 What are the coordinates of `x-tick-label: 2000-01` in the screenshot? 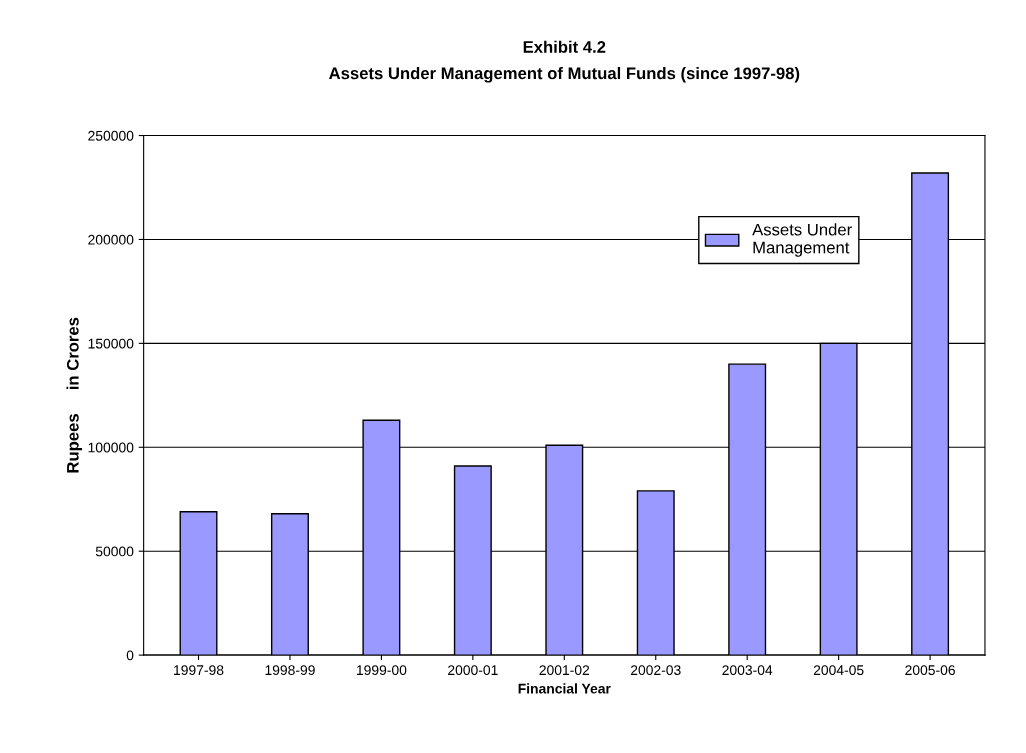 It's located at (473, 670).